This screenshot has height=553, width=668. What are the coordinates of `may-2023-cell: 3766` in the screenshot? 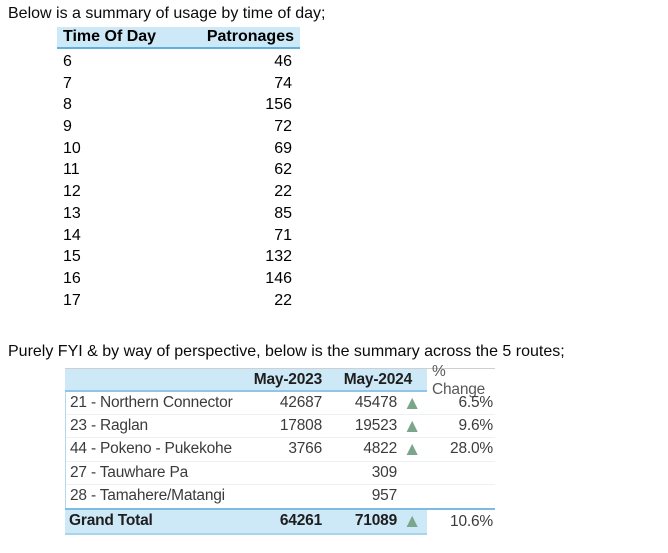 It's located at (305, 449).